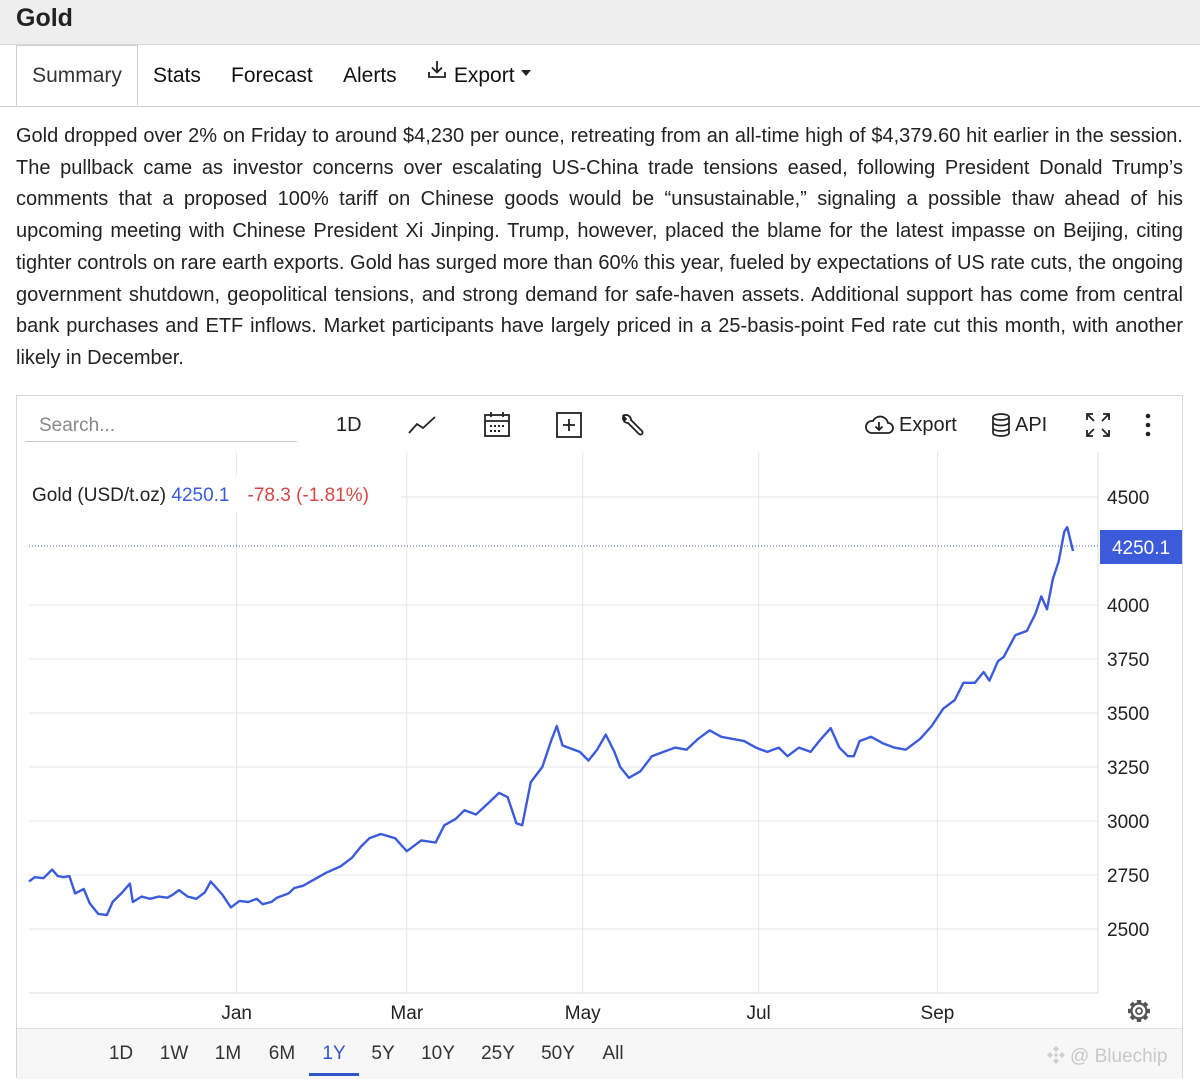 The height and width of the screenshot is (1088, 1200). I want to click on x-tick-label: Mar, so click(406, 1013).